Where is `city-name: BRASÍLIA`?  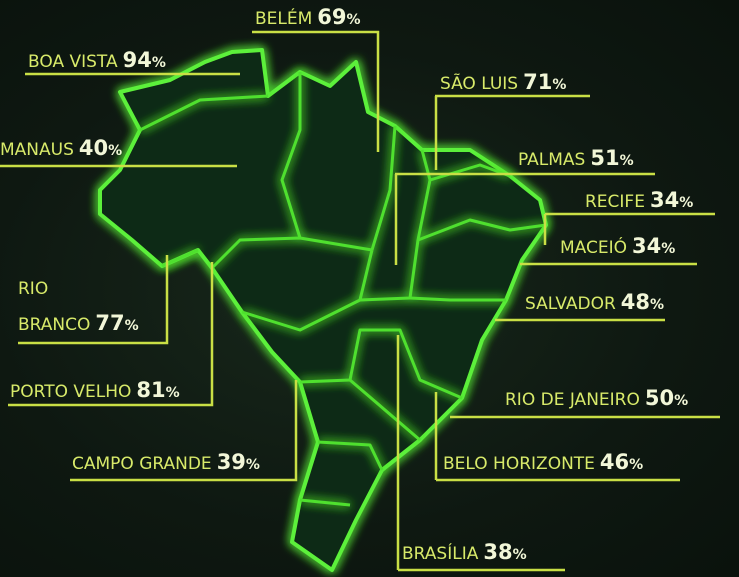
city-name: BRASÍLIA is located at coordinates (440, 554).